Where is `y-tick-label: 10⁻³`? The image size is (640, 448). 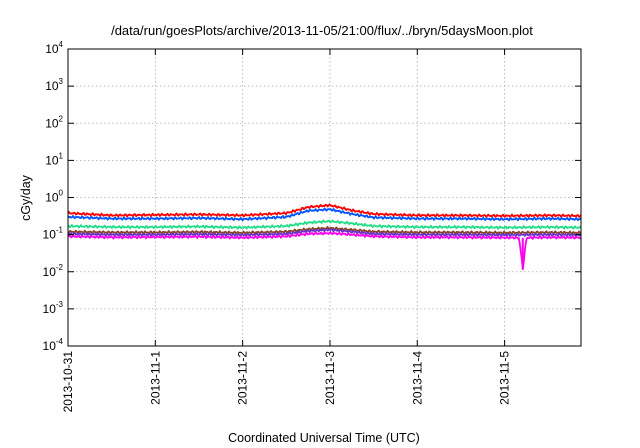 y-tick-label: 10⁻³ is located at coordinates (53, 308).